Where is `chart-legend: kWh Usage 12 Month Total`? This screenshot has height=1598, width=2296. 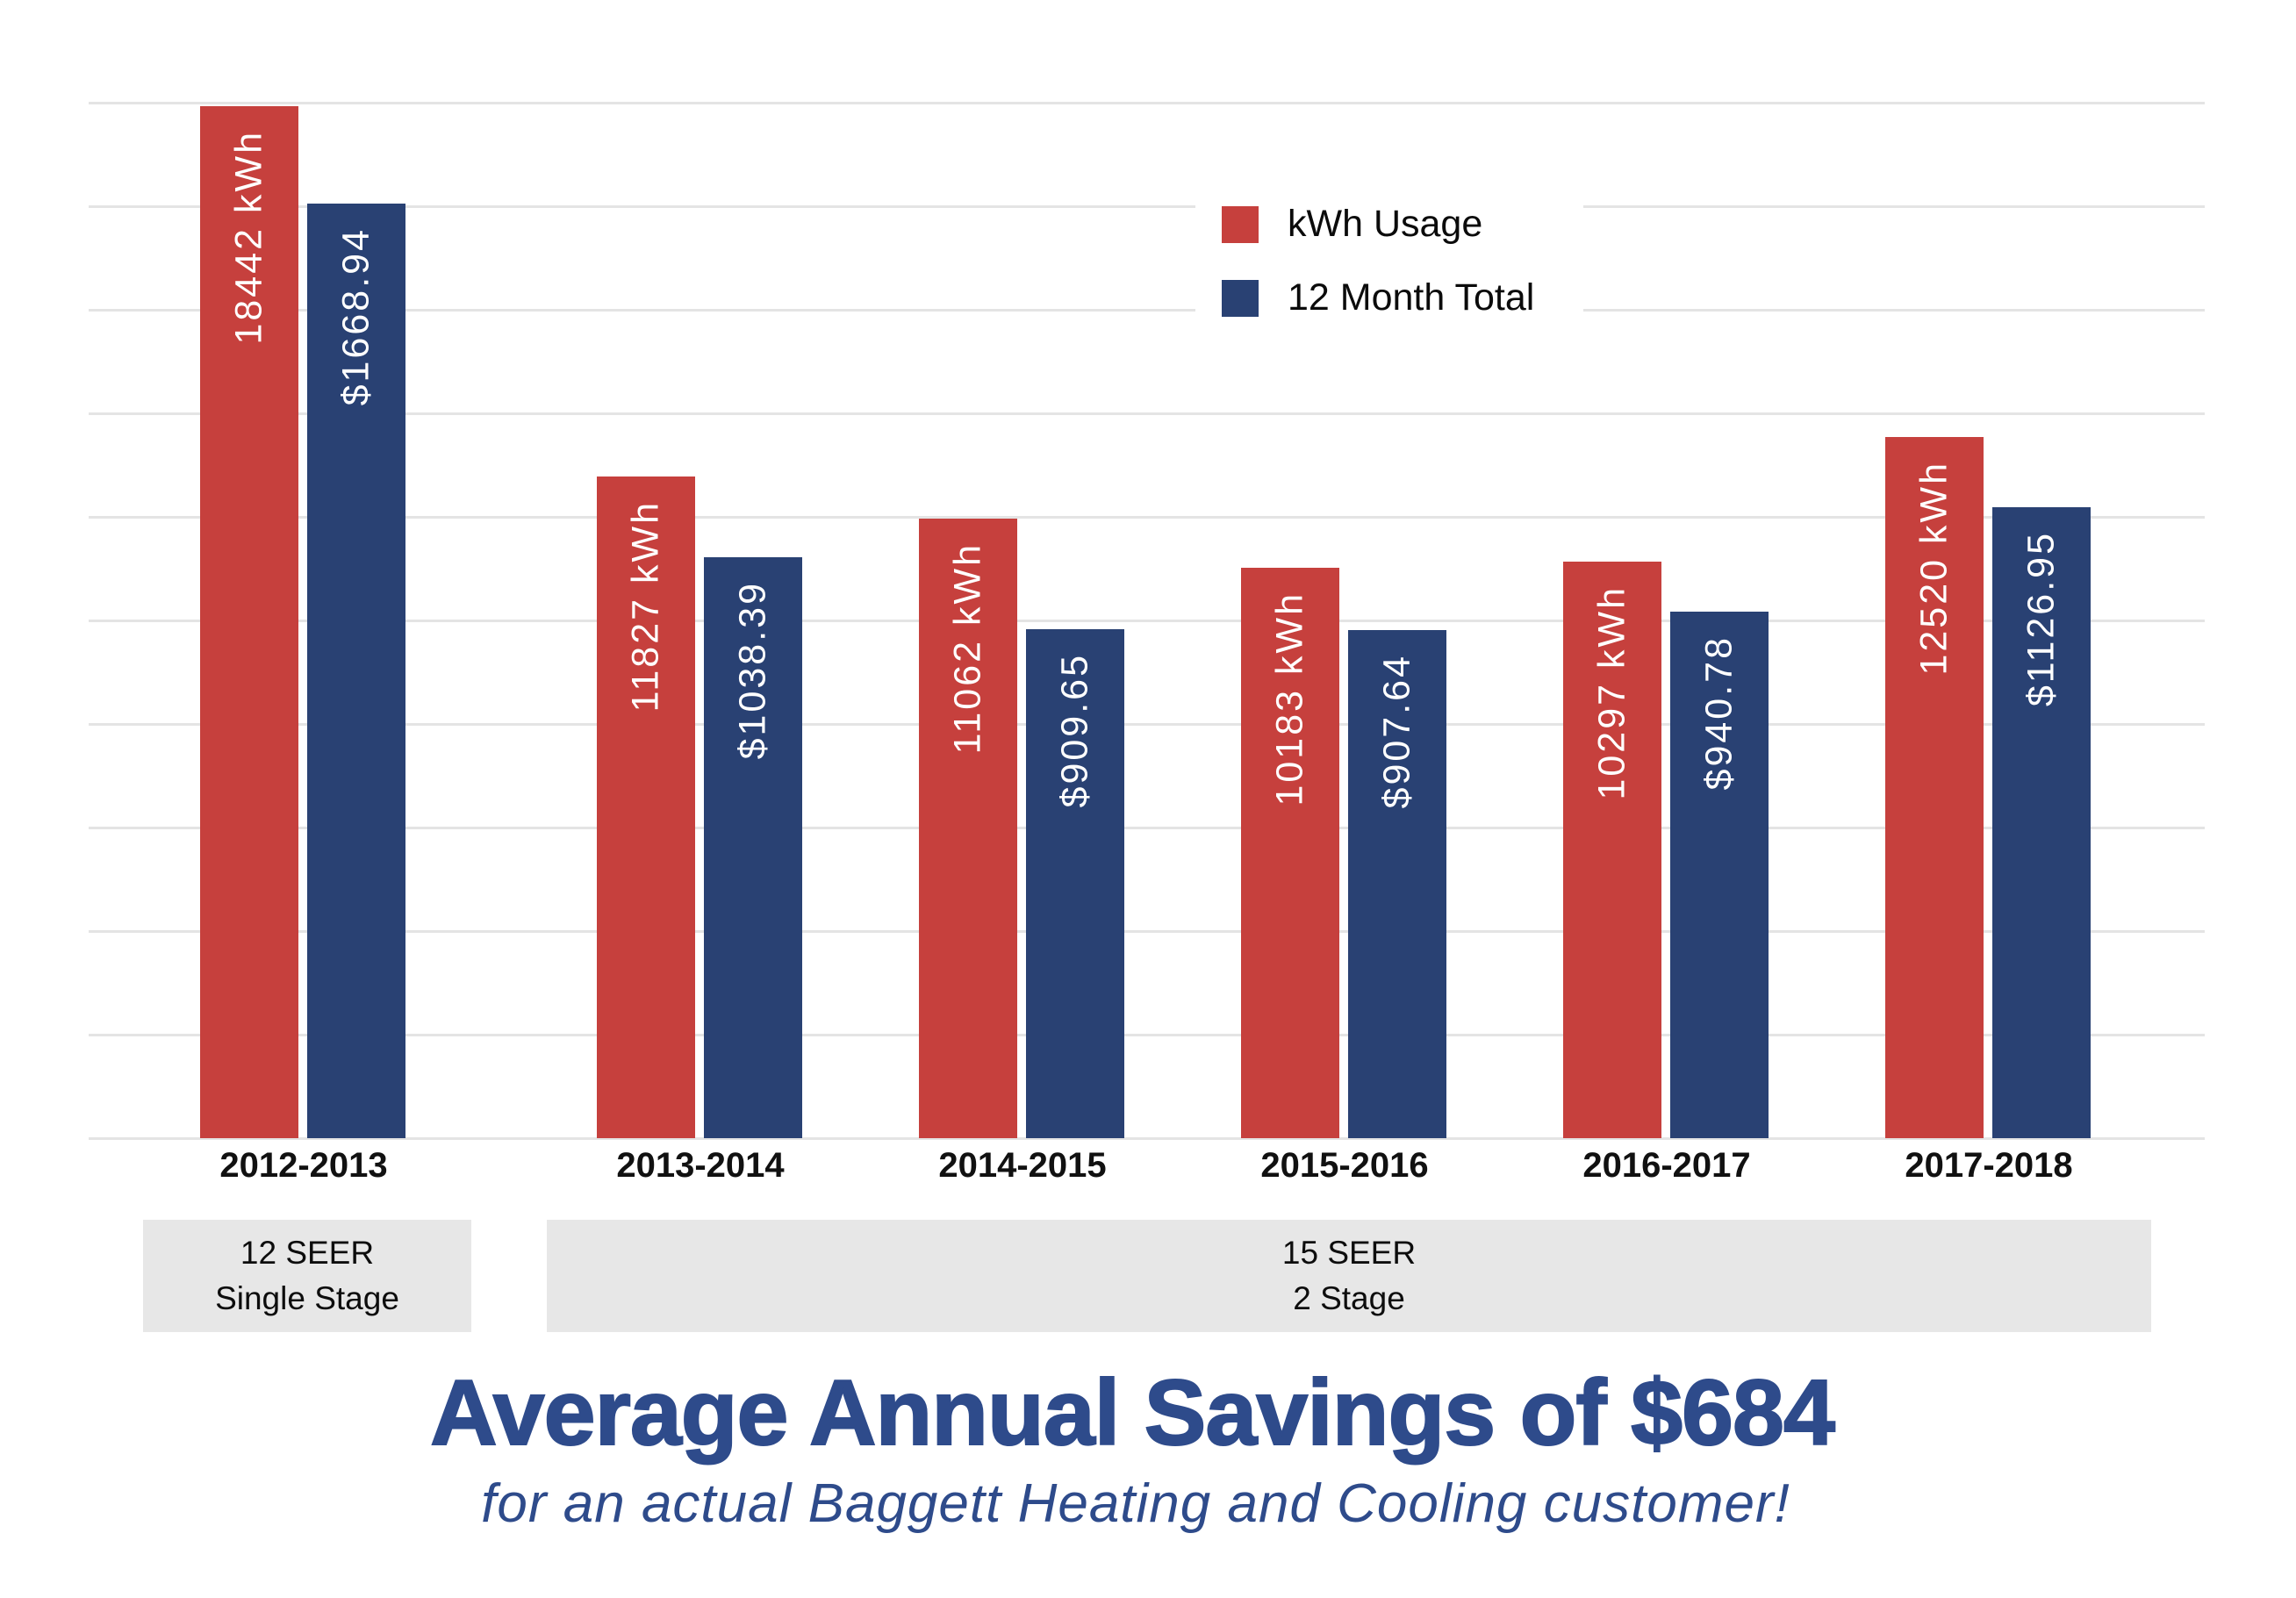 chart-legend: kWh Usage 12 Month Total is located at coordinates (1389, 256).